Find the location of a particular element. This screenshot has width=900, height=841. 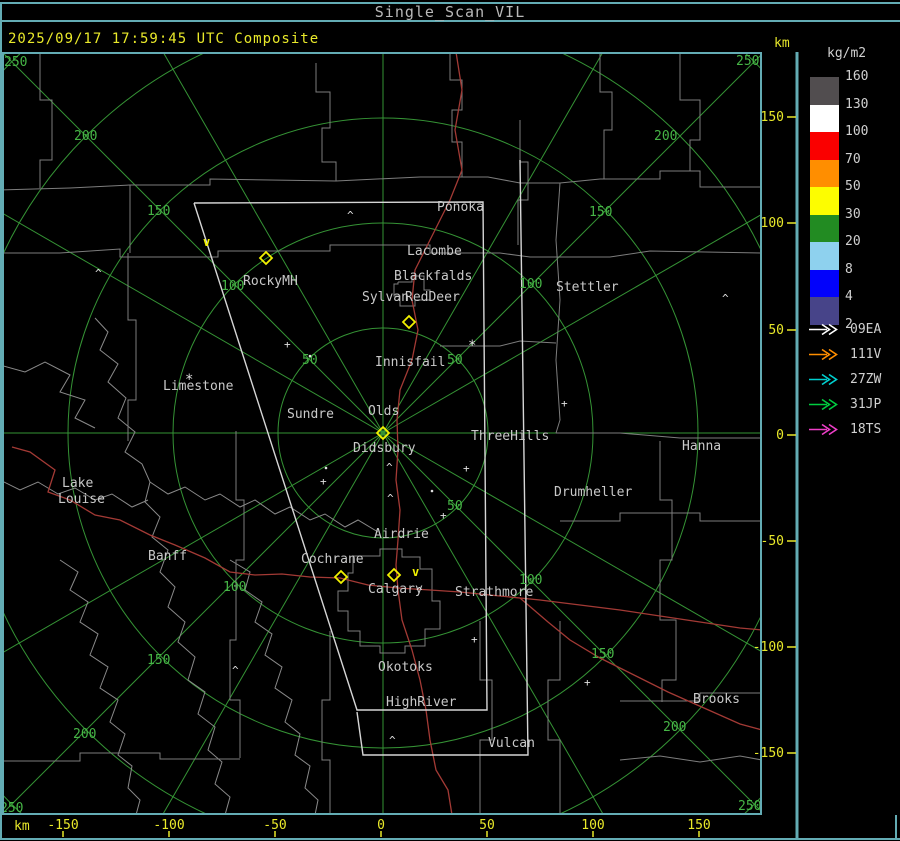

city-label: Drumheller is located at coordinates (593, 492).